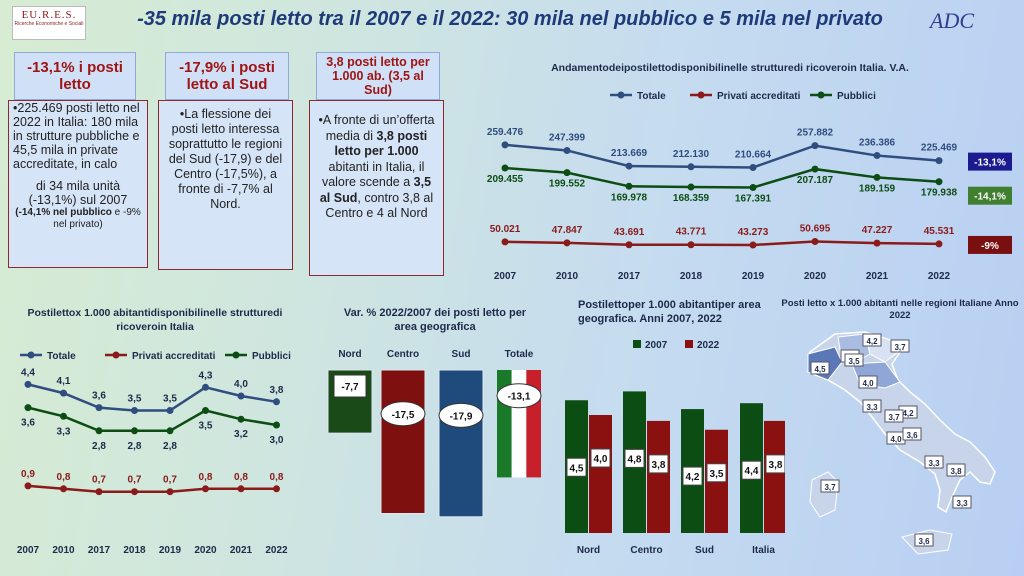 Image resolution: width=1024 pixels, height=576 pixels. Describe the element at coordinates (567, 184) in the screenshot. I see `data-label: 199.552` at that location.